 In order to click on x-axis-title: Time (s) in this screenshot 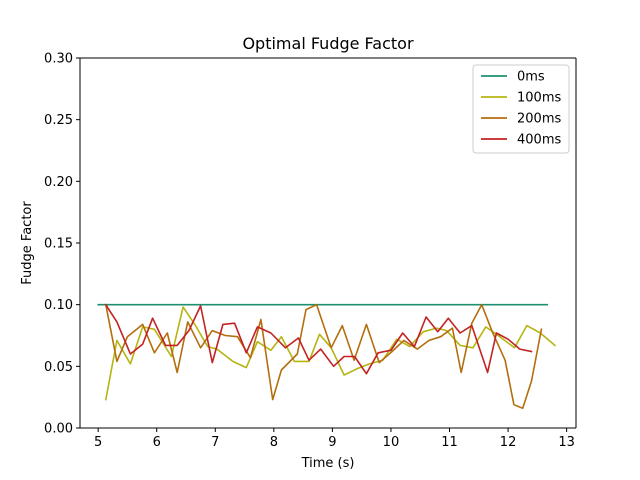, I will do `click(328, 463)`.